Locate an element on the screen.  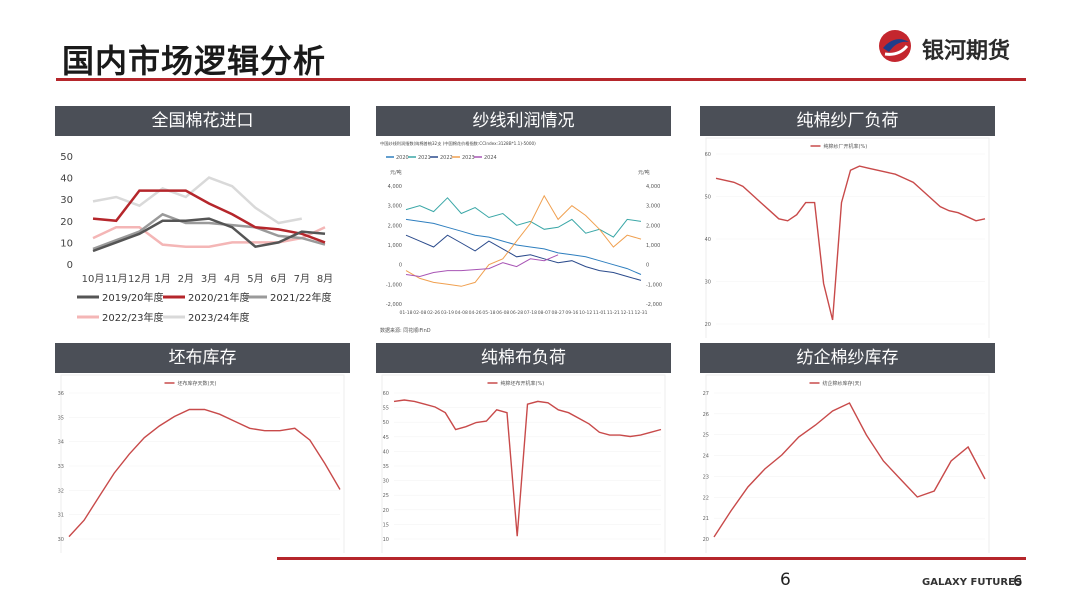
x-tick-label: 2月 is located at coordinates (186, 279).